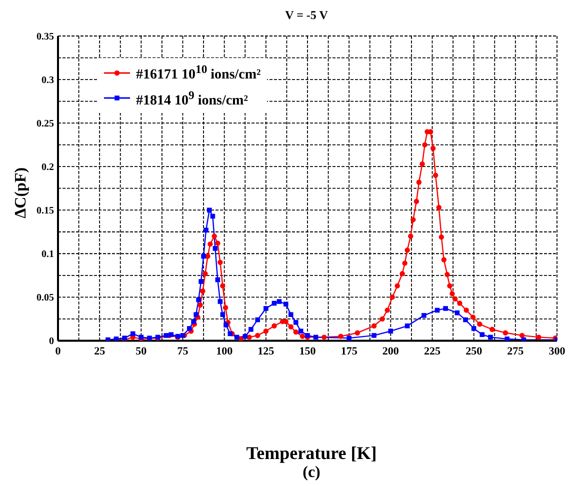 Image resolution: width=573 pixels, height=486 pixels. I want to click on chart-title: V = -5 V, so click(306, 16).